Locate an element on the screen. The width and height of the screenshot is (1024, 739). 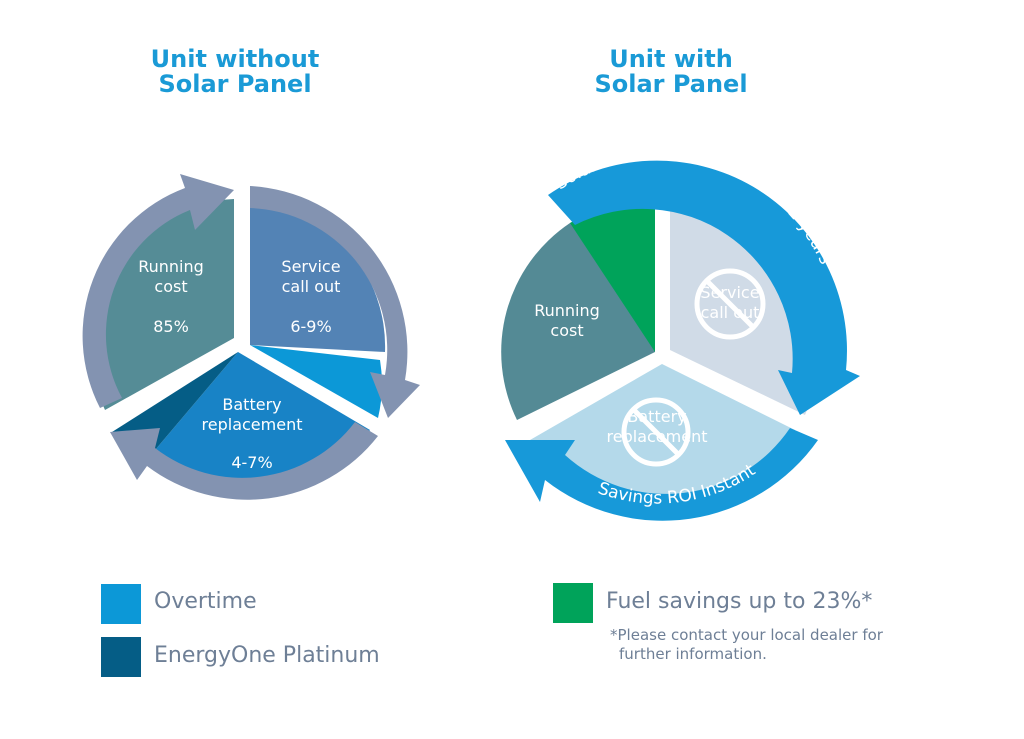
right-service-segment is located at coordinates (744, 306).